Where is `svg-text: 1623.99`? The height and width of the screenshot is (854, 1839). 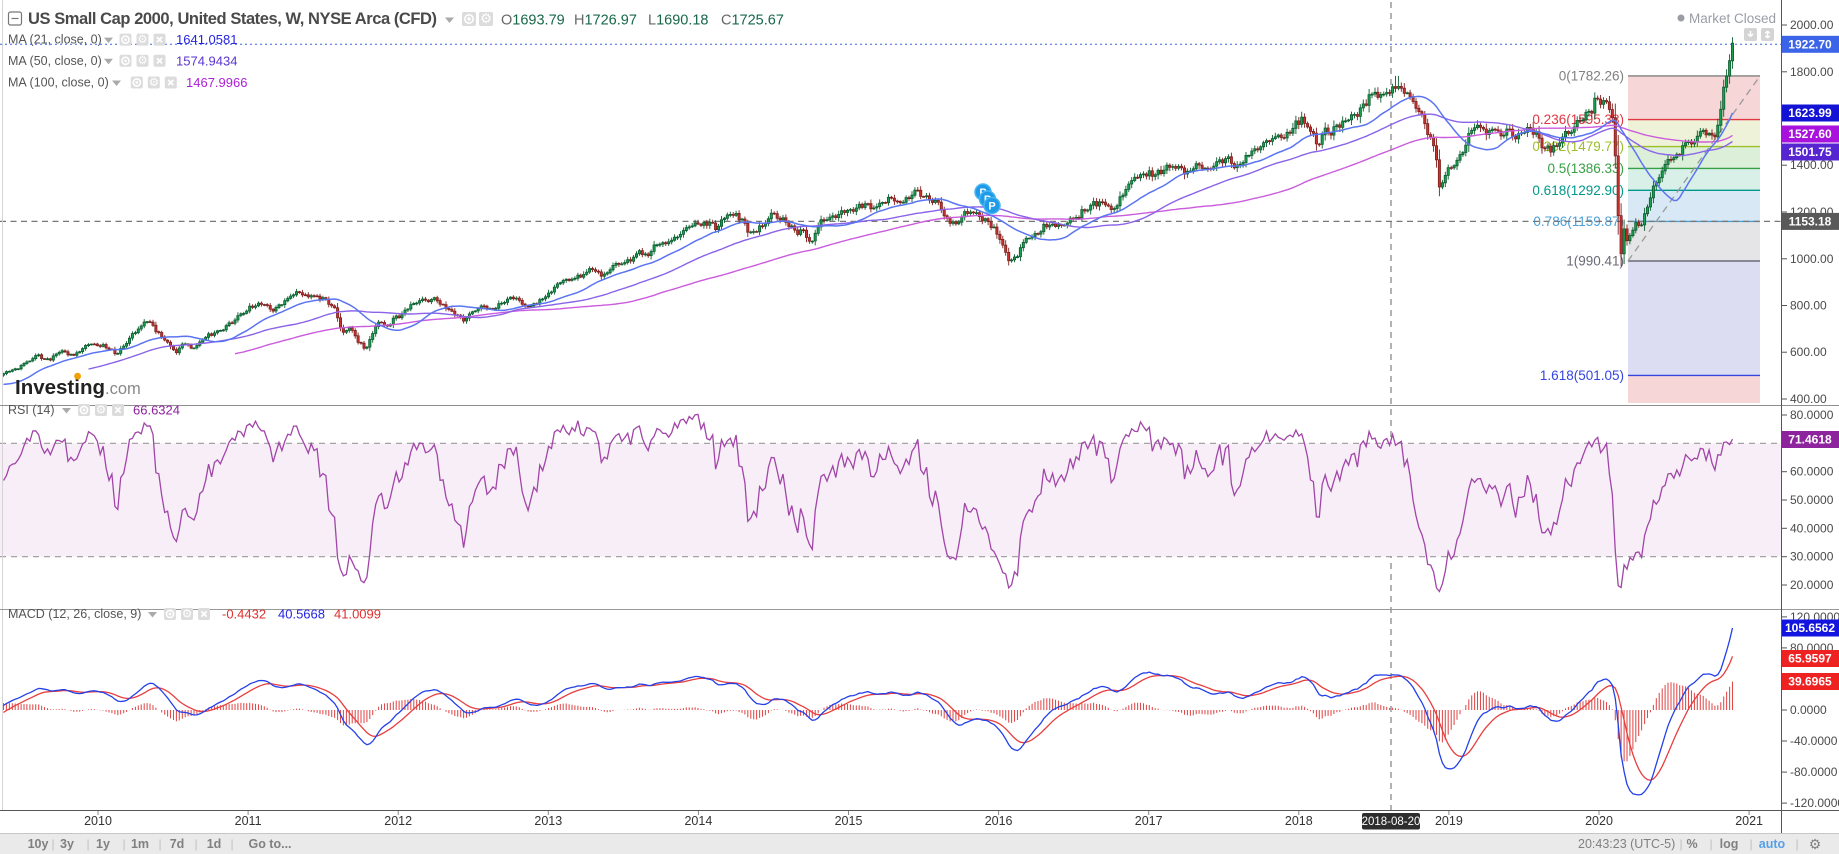 svg-text: 1623.99 is located at coordinates (1810, 113).